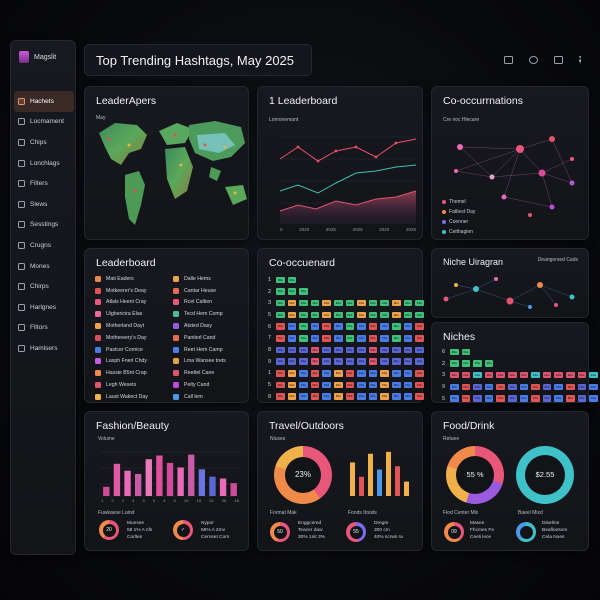  What do you see at coordinates (210, 279) in the screenshot?
I see `leaderboard-item: Dalle Hems` at bounding box center [210, 279].